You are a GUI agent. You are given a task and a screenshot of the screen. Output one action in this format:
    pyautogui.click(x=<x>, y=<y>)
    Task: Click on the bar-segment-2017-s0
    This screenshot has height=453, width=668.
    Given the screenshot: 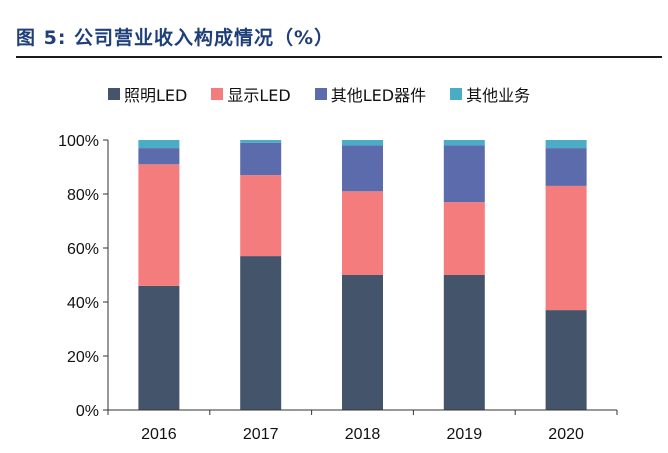 What is the action you would take?
    pyautogui.click(x=261, y=333)
    